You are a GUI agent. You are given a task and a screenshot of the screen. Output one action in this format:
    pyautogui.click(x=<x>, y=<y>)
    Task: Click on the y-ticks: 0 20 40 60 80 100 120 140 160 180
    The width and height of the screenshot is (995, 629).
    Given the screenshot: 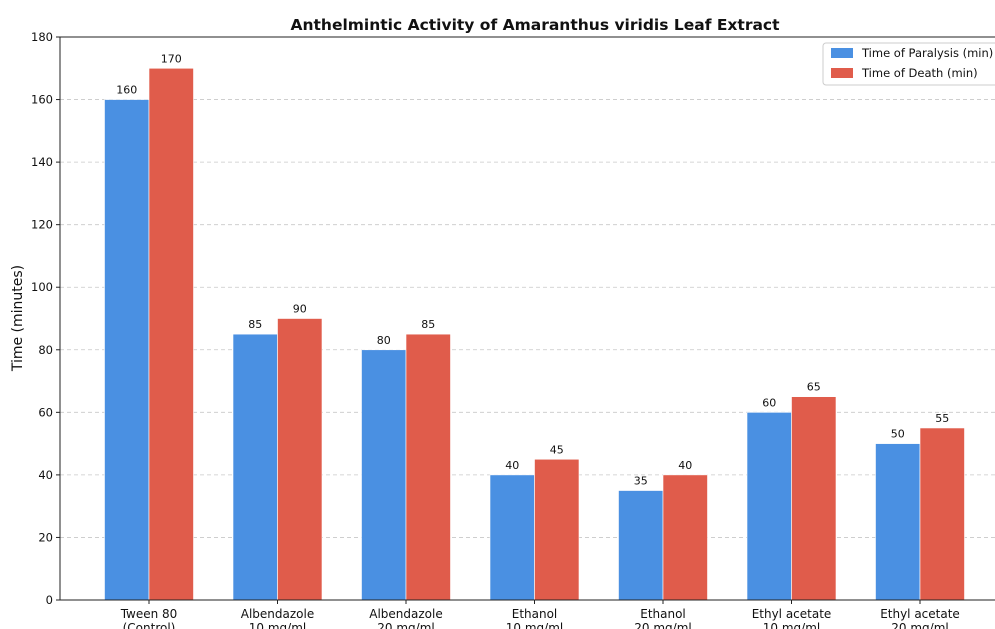 What is the action you would take?
    pyautogui.click(x=45, y=318)
    